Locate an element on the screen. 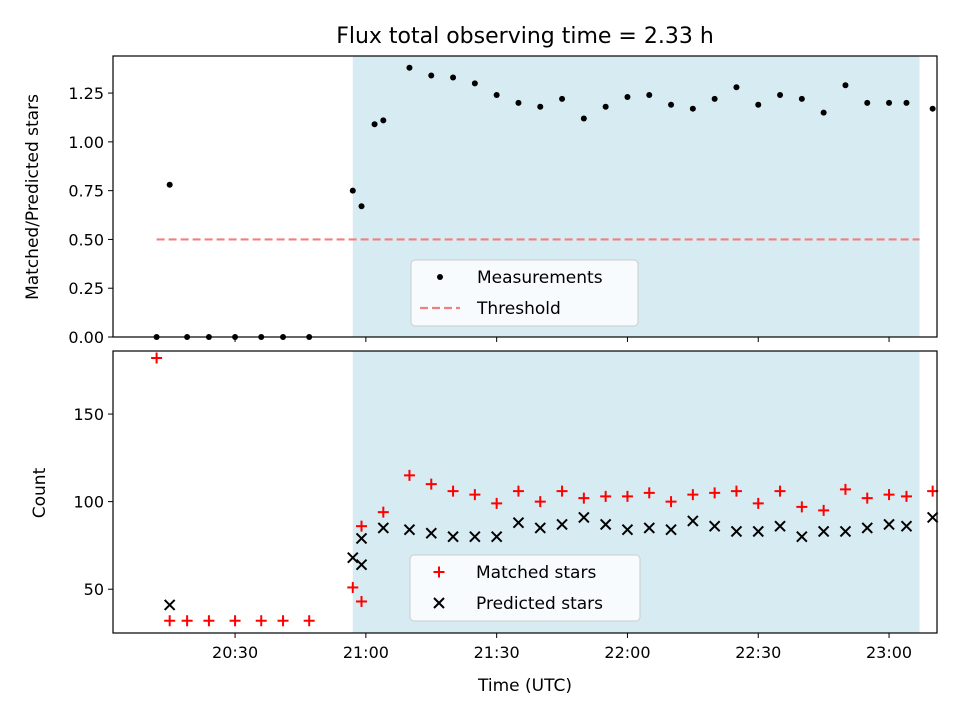 This screenshot has height=720, width=960. legend-label: Matched stars is located at coordinates (536, 573).